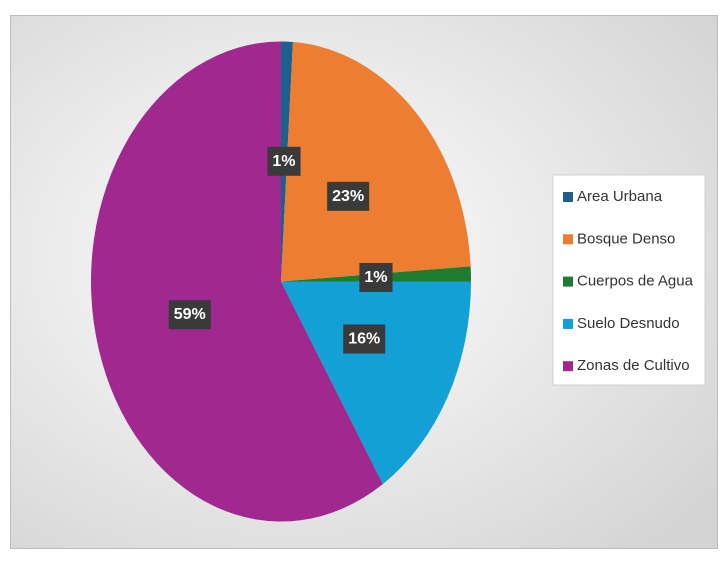 The image size is (724, 561). What do you see at coordinates (620, 196) in the screenshot?
I see `legend-label: Area Urbana` at bounding box center [620, 196].